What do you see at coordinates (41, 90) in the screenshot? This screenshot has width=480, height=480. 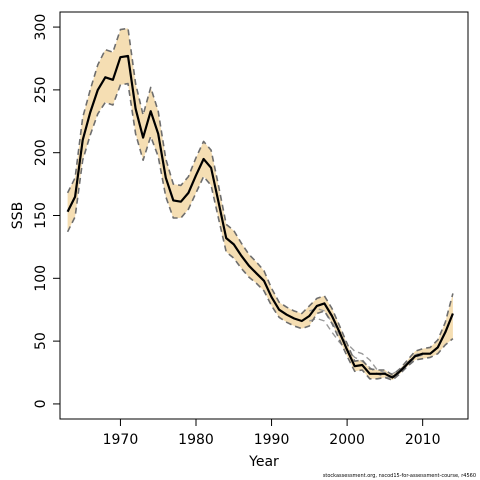 I see `y-tick-label: 250` at bounding box center [41, 90].